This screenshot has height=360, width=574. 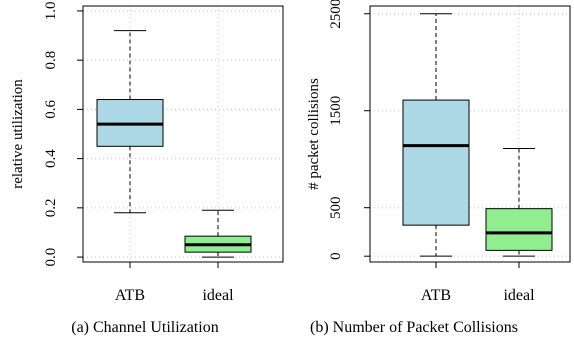 I want to click on y-tick-label: 0.4, so click(x=51, y=158).